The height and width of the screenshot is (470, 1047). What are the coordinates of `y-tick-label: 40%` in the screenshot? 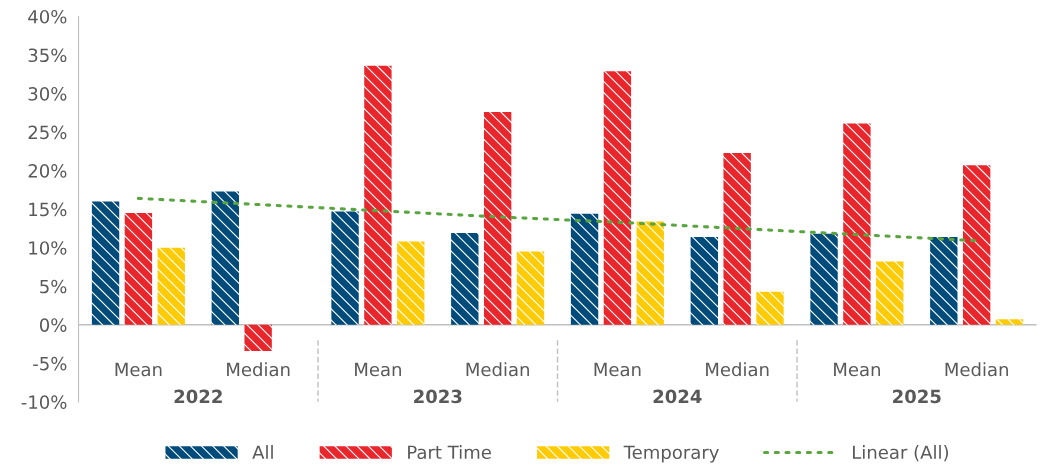 It's located at (47, 16).